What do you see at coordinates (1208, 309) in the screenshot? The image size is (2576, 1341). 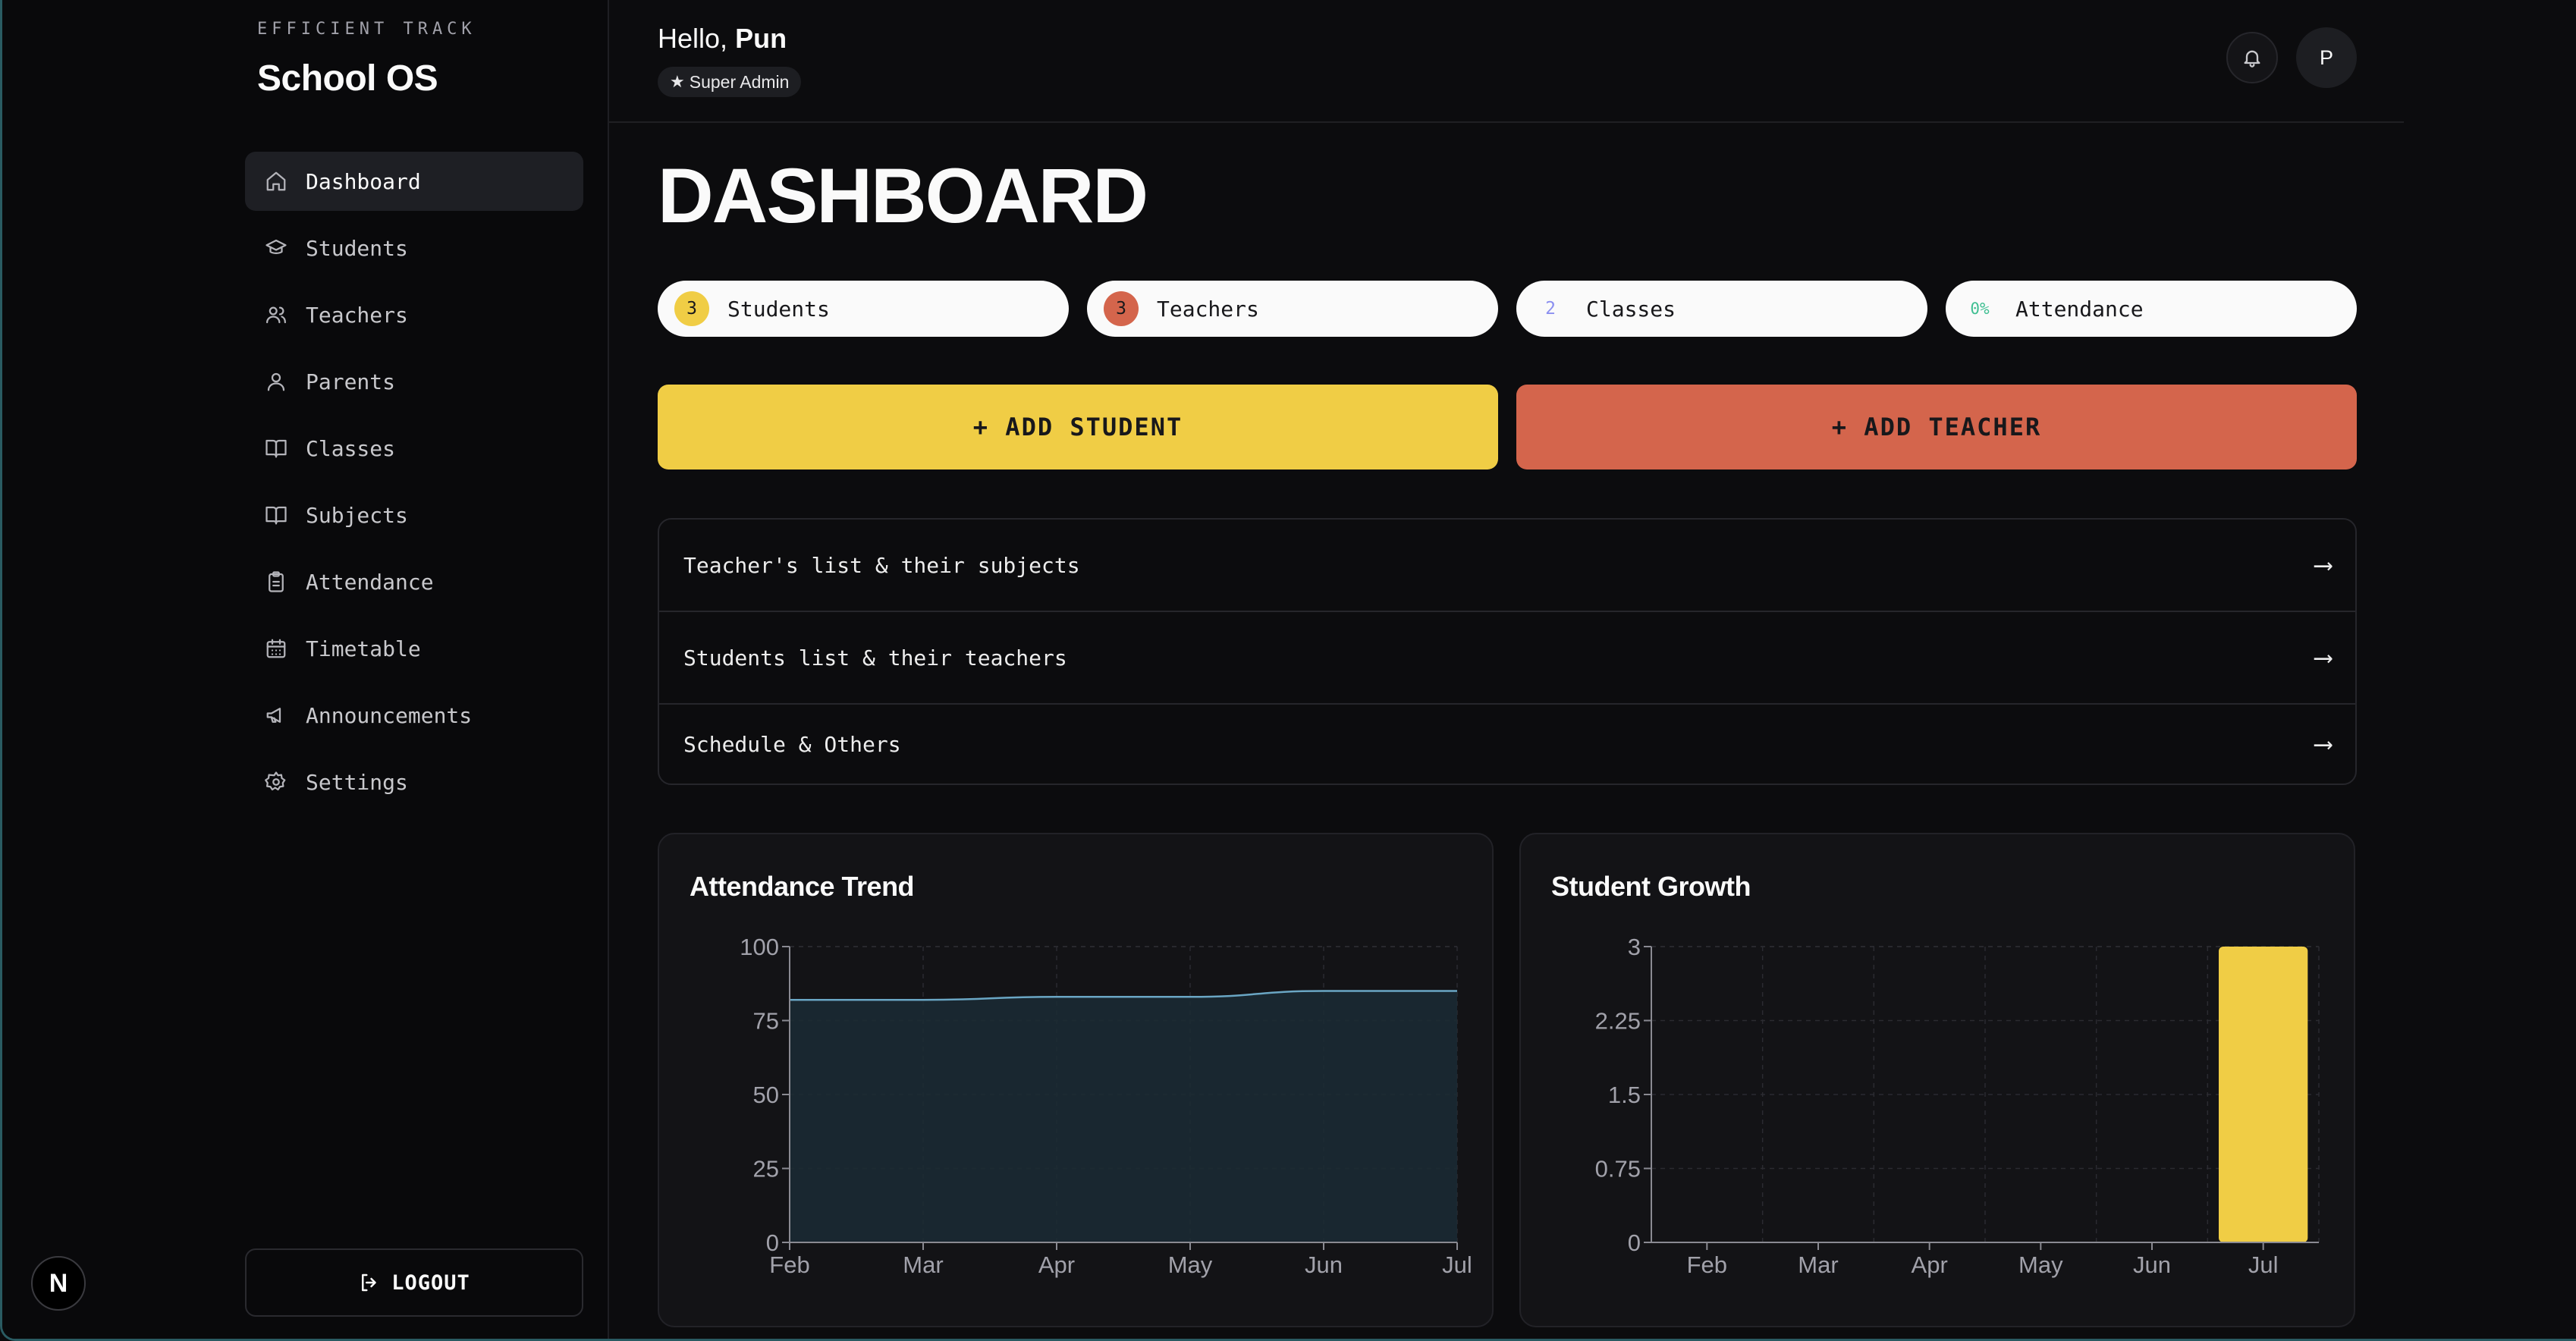 I see `stat-label: Teachers` at bounding box center [1208, 309].